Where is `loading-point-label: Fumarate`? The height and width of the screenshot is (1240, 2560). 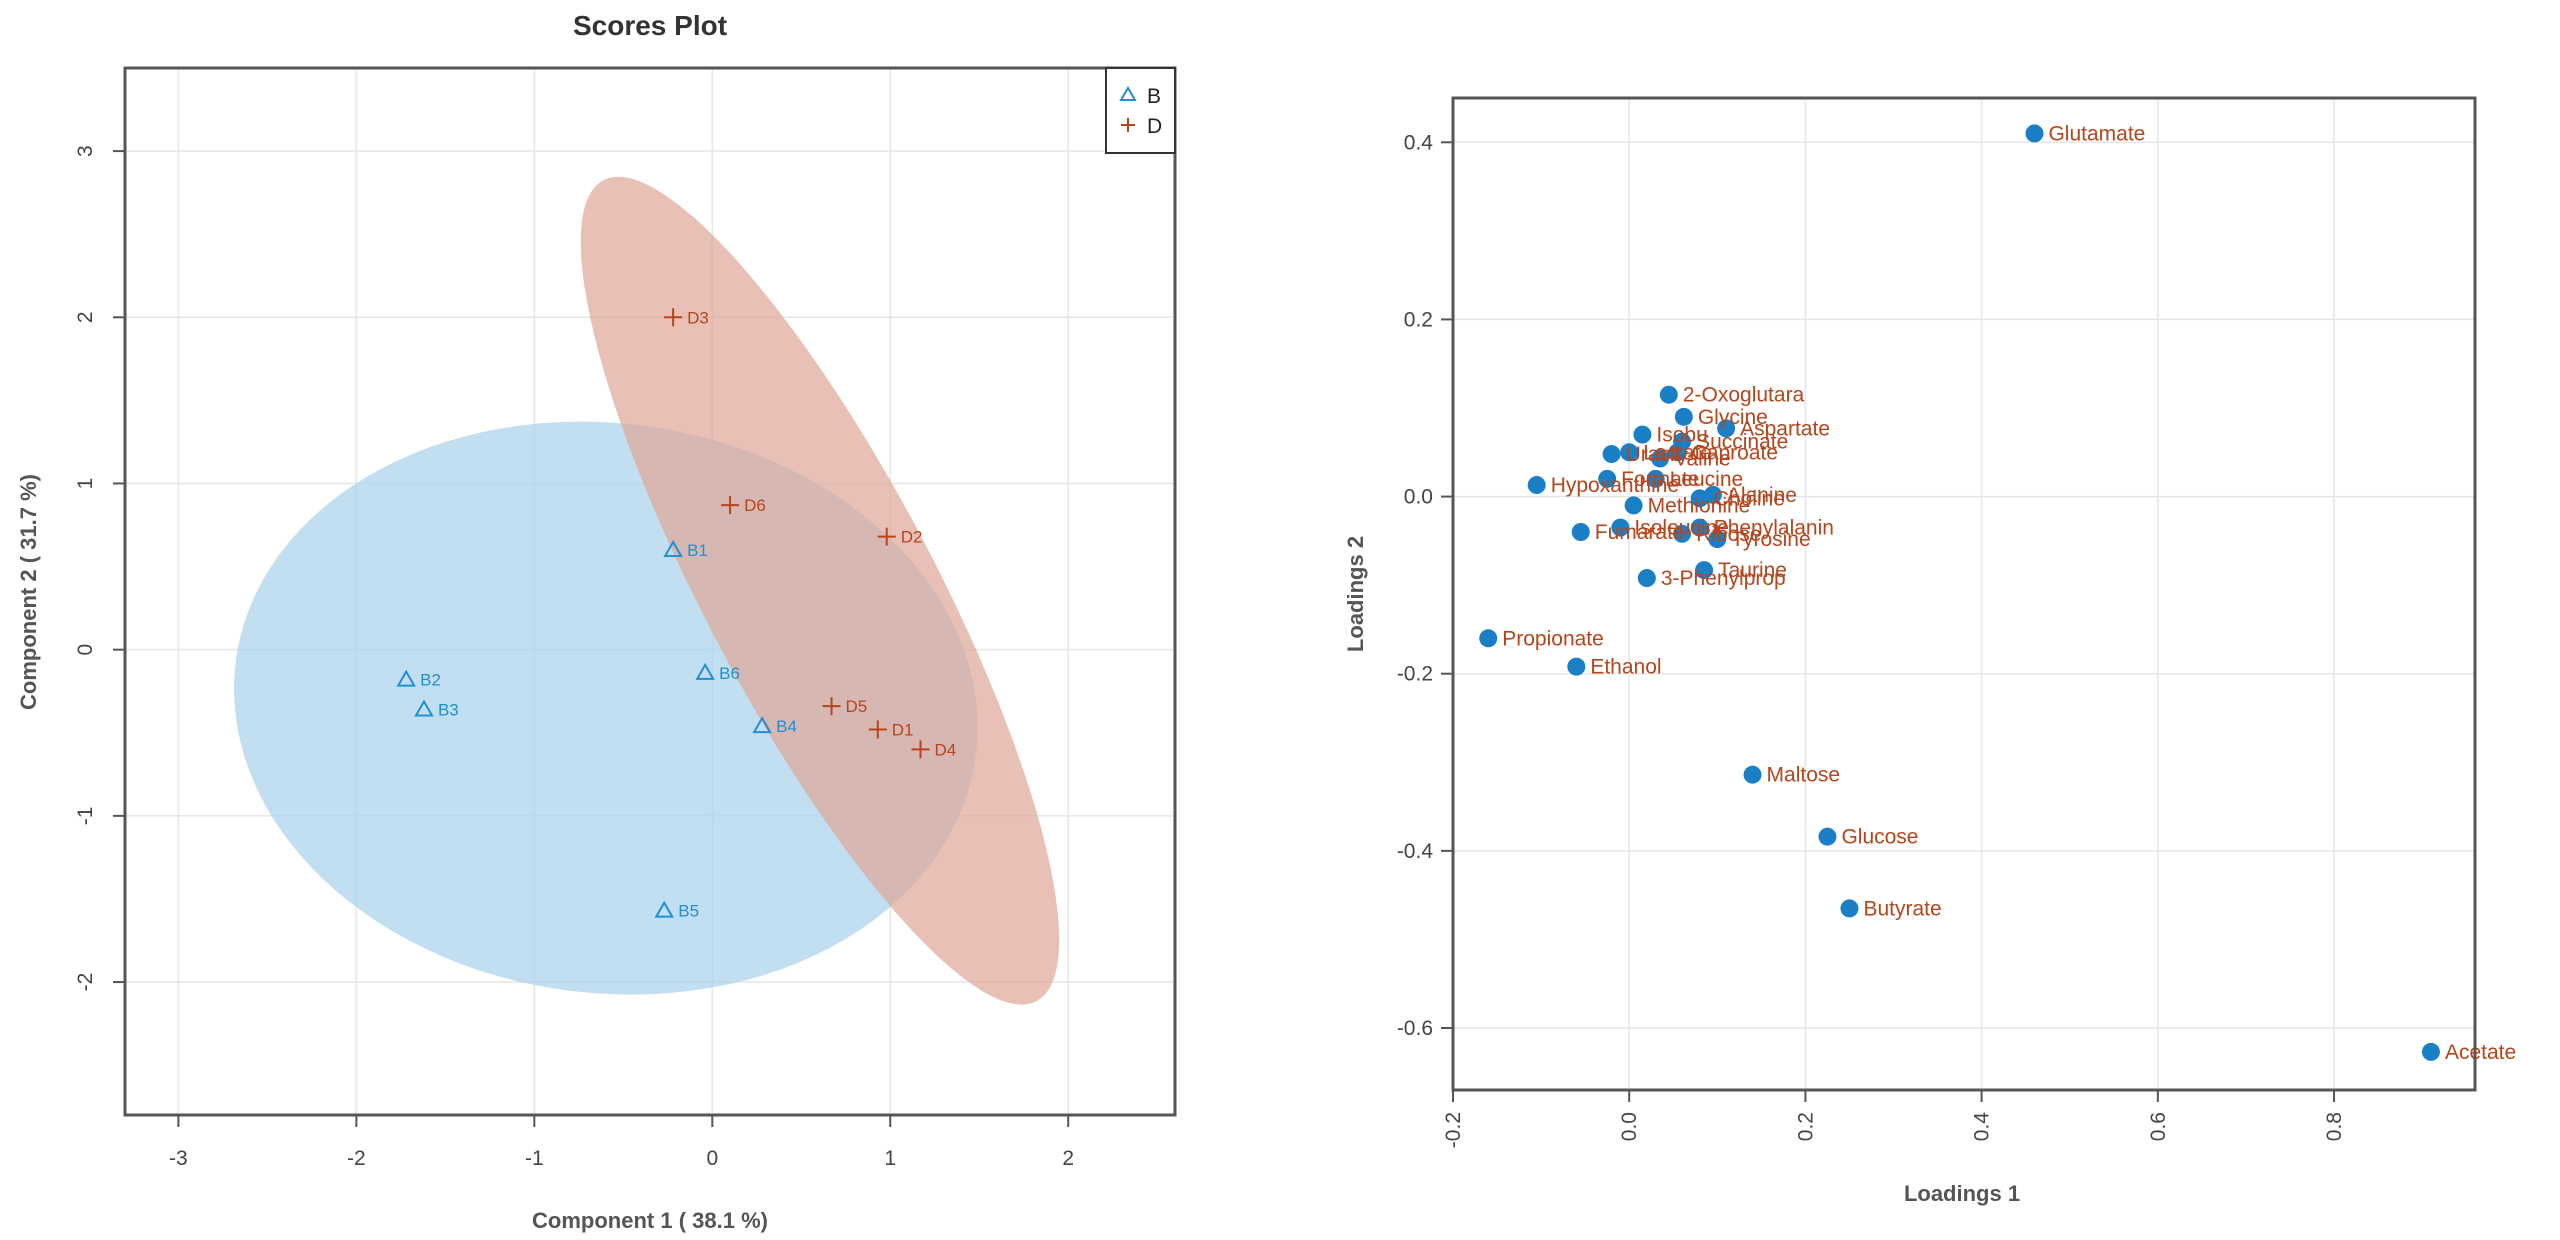
loading-point-label: Fumarate is located at coordinates (1640, 532).